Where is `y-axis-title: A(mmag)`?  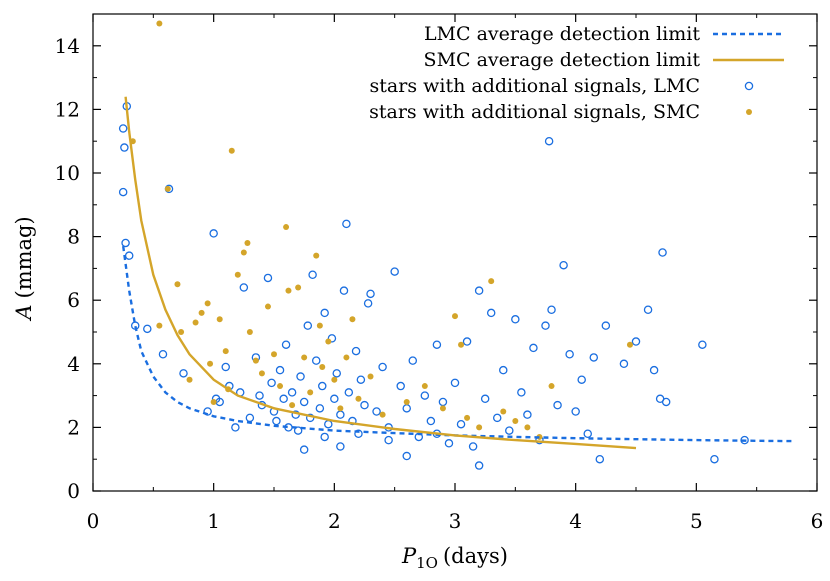 y-axis-title: A(mmag) is located at coordinates (24, 268).